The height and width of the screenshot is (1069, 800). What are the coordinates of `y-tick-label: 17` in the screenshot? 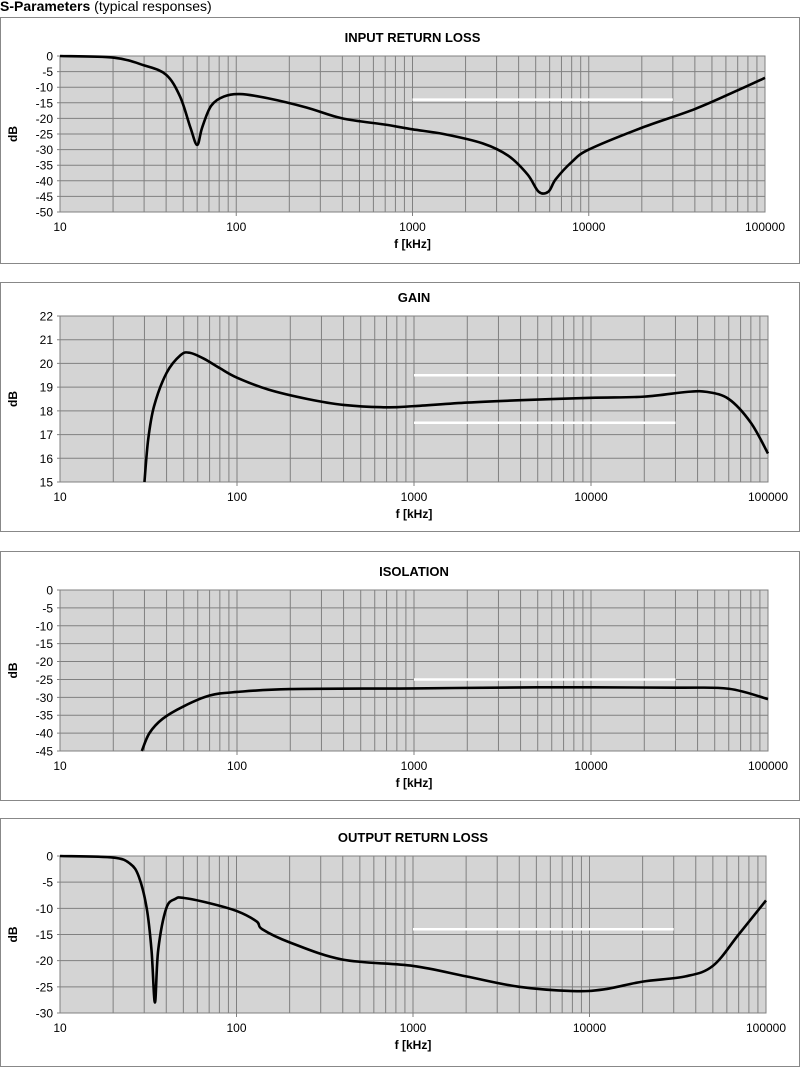 It's located at (47, 435).